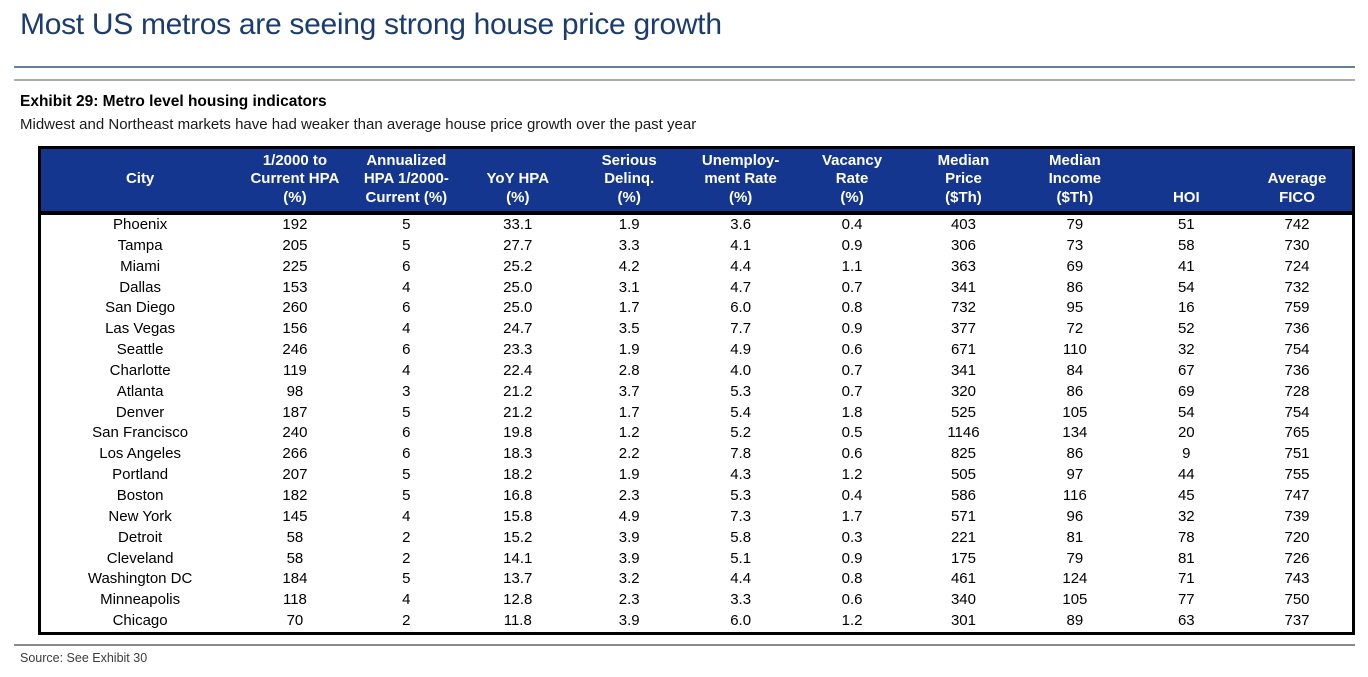 The width and height of the screenshot is (1368, 677). What do you see at coordinates (629, 495) in the screenshot?
I see `cell-serious_delinq: 2.3` at bounding box center [629, 495].